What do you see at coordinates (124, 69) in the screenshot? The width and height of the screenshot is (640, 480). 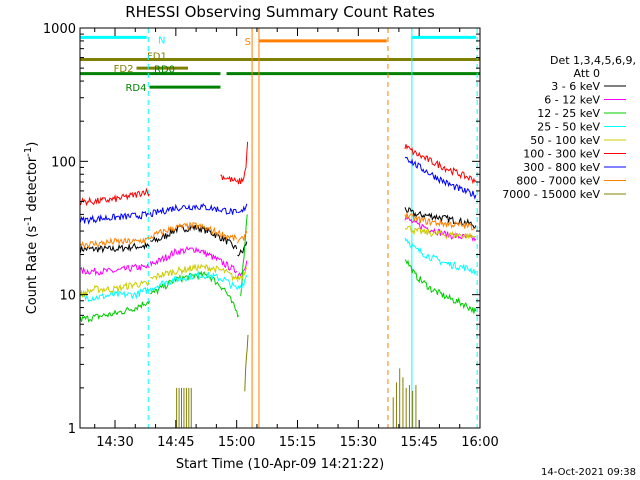 I see `flag-label-fd2: FD2` at bounding box center [124, 69].